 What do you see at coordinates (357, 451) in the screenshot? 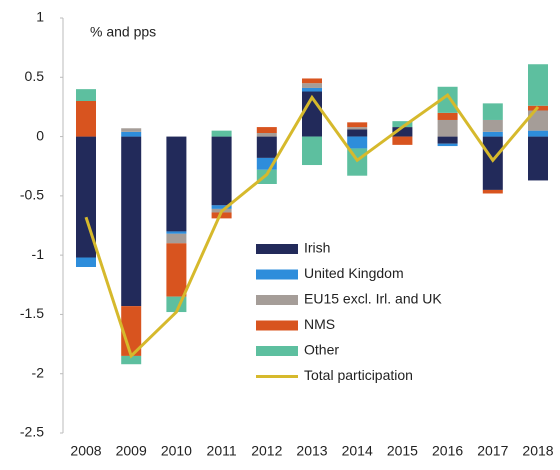
I see `x-tick-label: 2014` at bounding box center [357, 451].